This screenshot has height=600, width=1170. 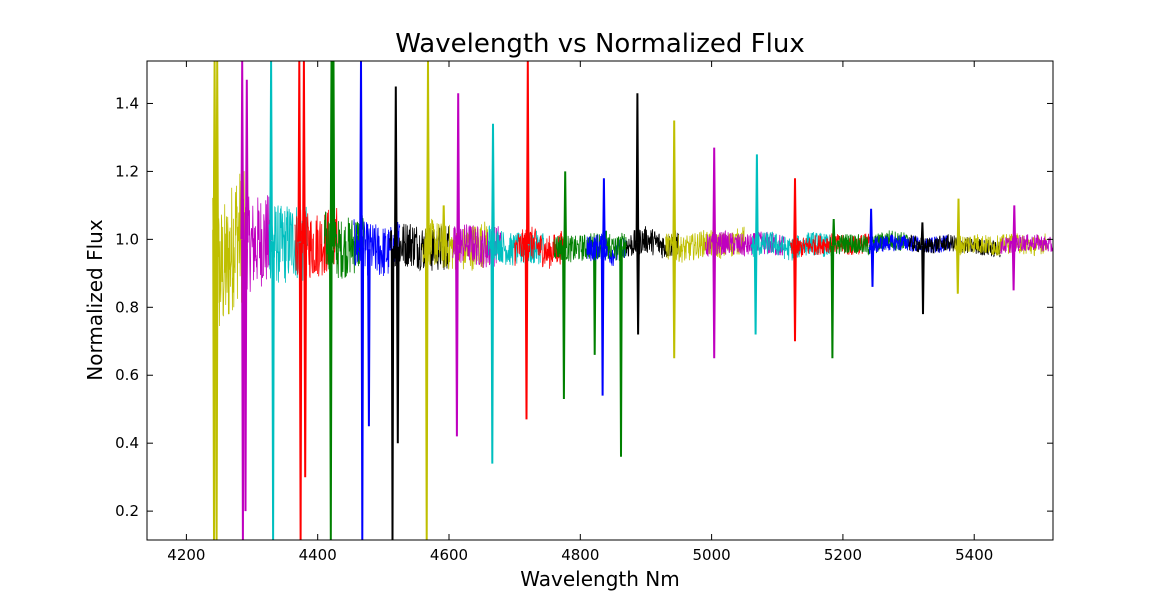 I want to click on x-tick-label-1: 4200, so click(x=186, y=555).